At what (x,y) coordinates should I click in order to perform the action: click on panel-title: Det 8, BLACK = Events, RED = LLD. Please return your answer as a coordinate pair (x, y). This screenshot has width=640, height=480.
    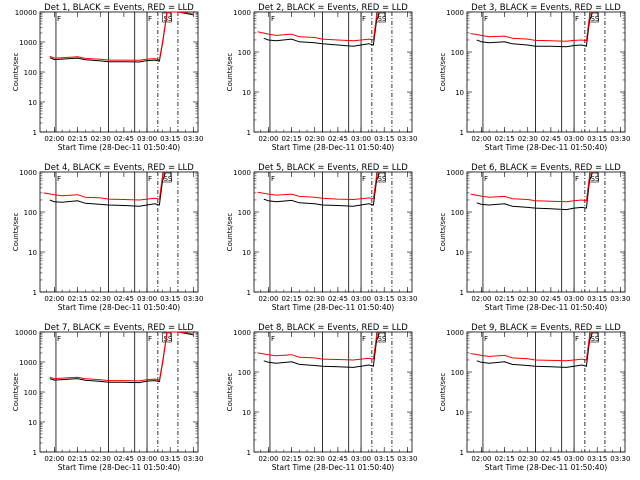
    Looking at the image, I should click on (333, 328).